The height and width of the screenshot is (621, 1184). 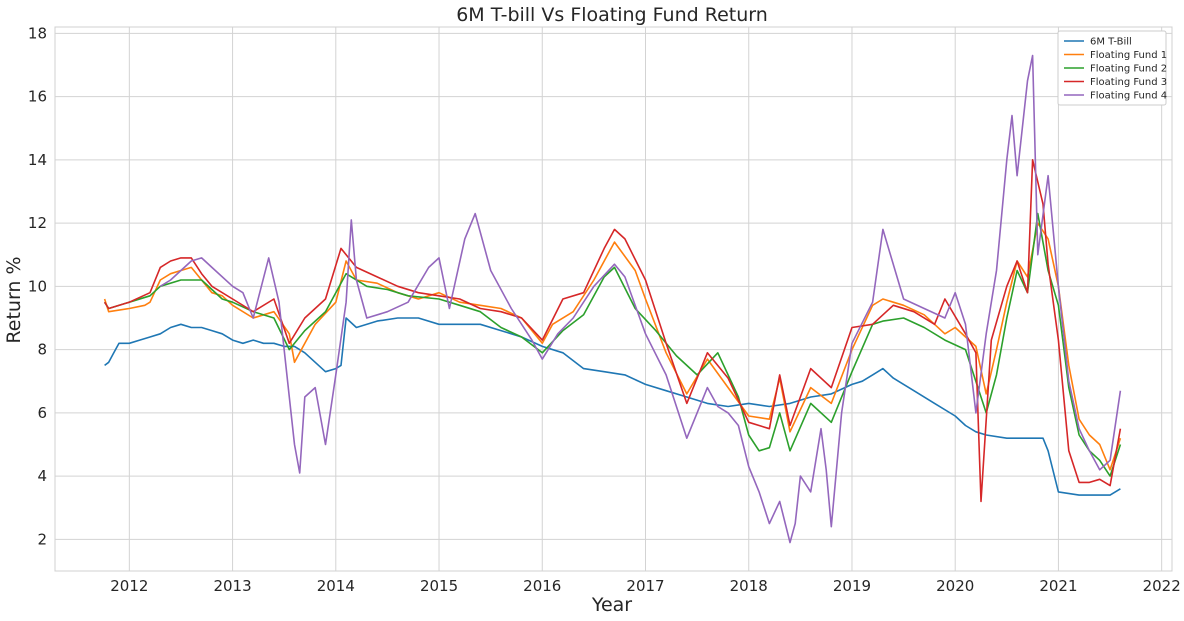 I want to click on y-tick-label: 2, so click(x=42, y=539).